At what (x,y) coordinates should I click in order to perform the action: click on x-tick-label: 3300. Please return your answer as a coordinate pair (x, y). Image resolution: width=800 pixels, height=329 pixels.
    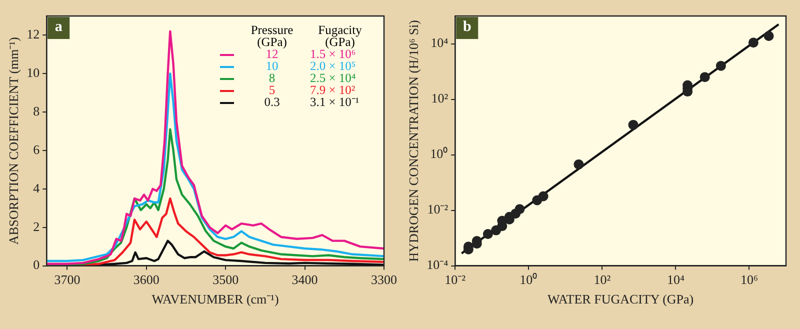
    Looking at the image, I should click on (384, 280).